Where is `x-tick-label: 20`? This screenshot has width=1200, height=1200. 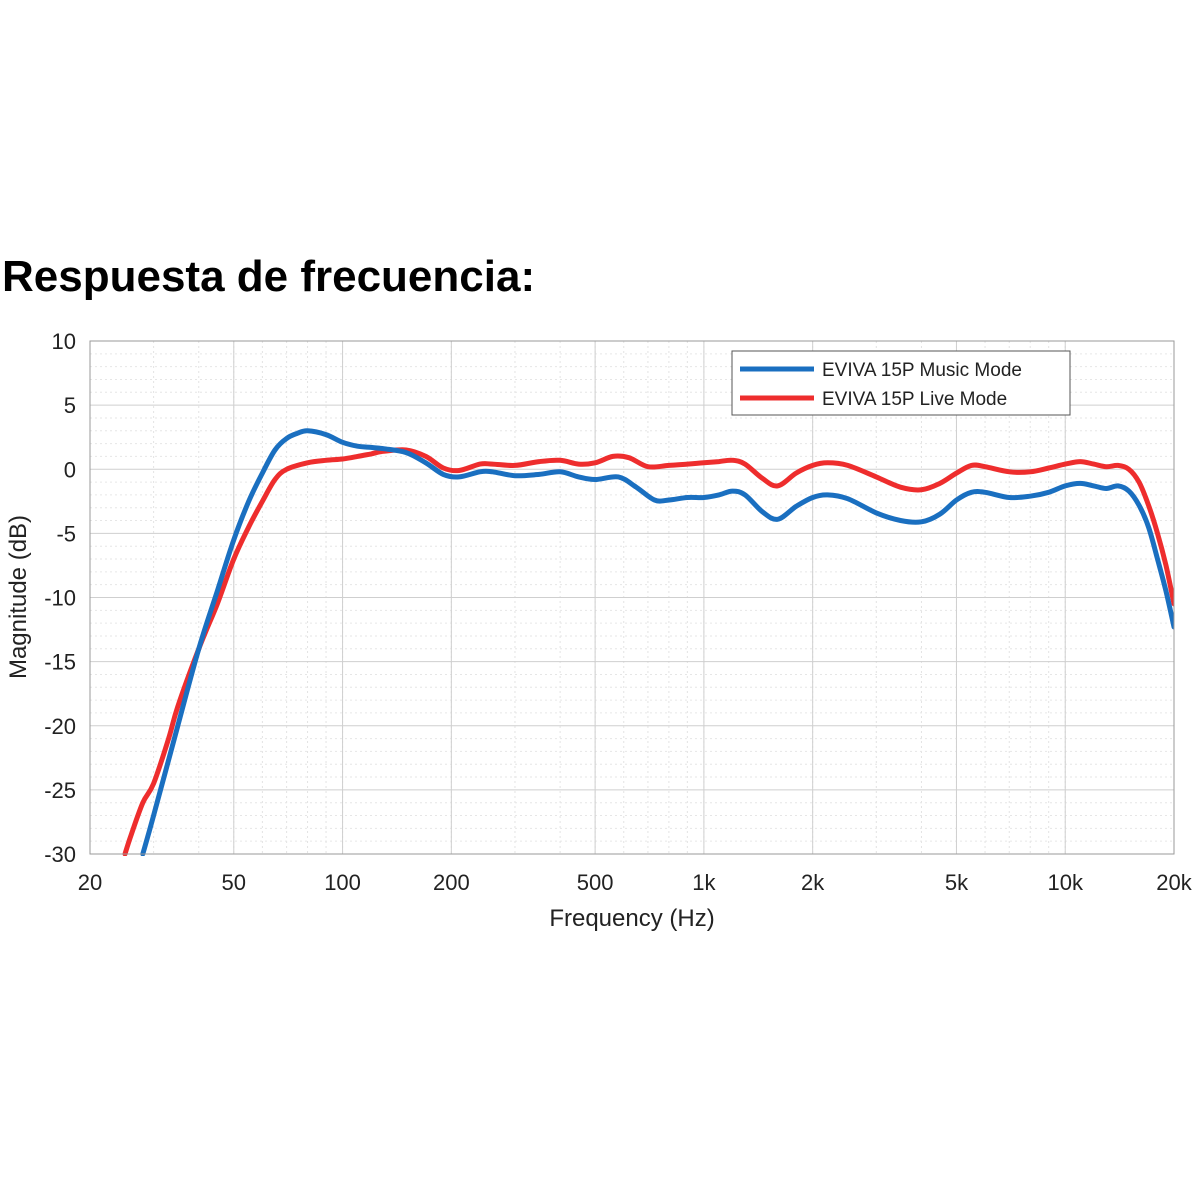 x-tick-label: 20 is located at coordinates (90, 882).